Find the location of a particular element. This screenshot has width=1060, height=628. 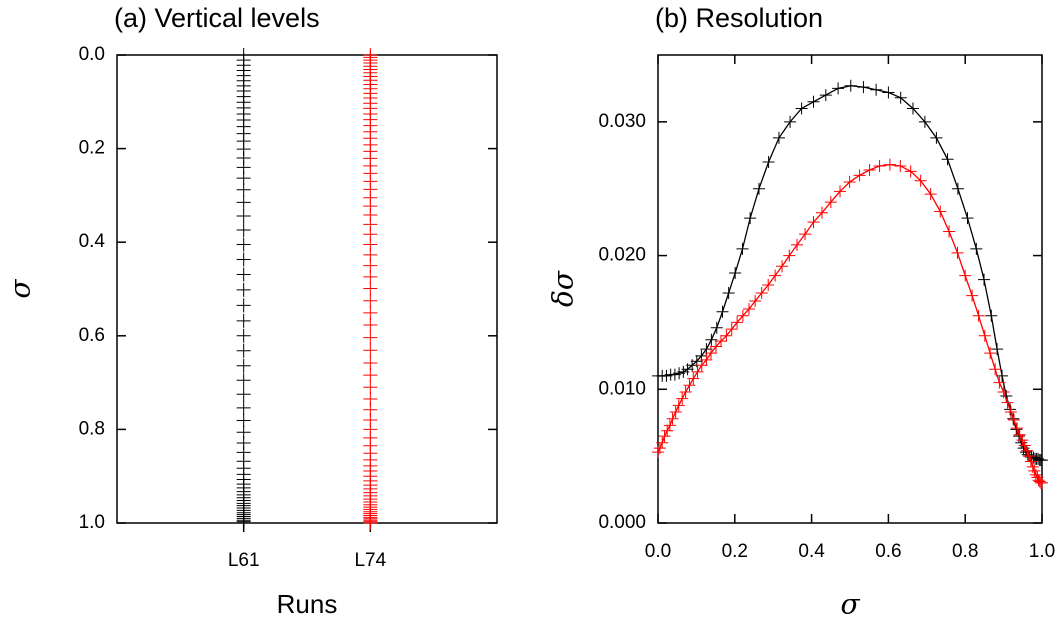

x-tick-label: 0.2 is located at coordinates (735, 551).